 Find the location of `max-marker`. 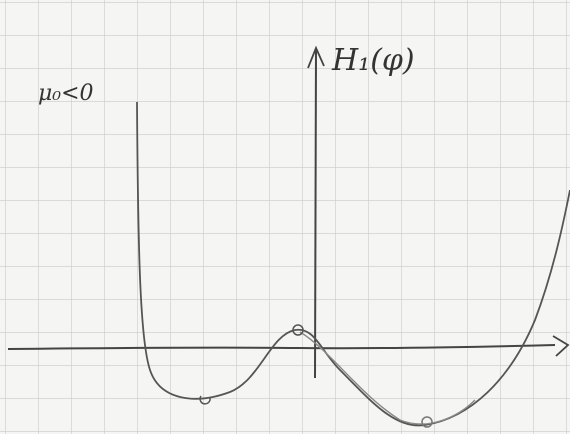

max-marker is located at coordinates (298, 330).